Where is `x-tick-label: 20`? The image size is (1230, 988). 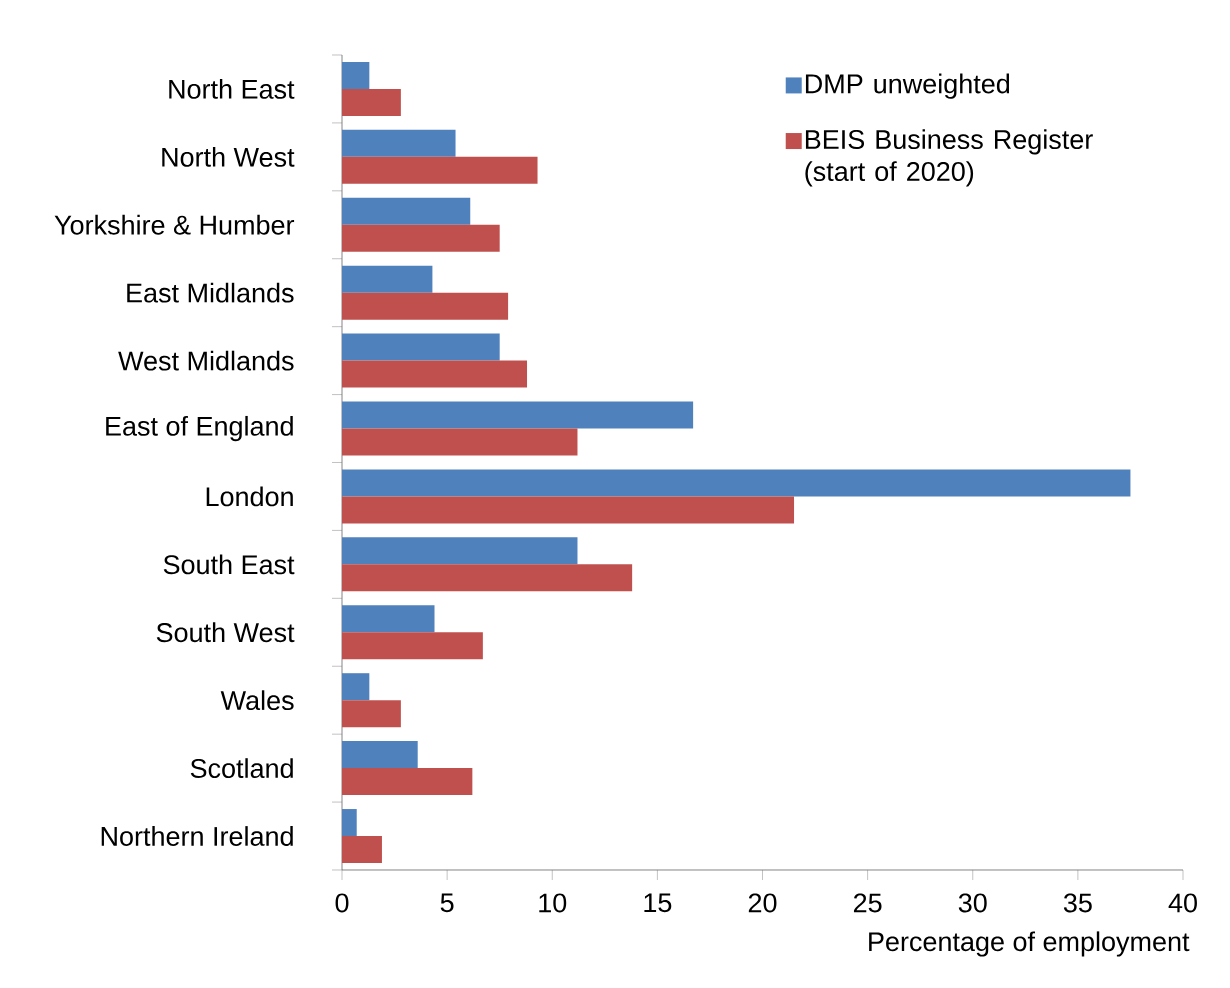
x-tick-label: 20 is located at coordinates (762, 903).